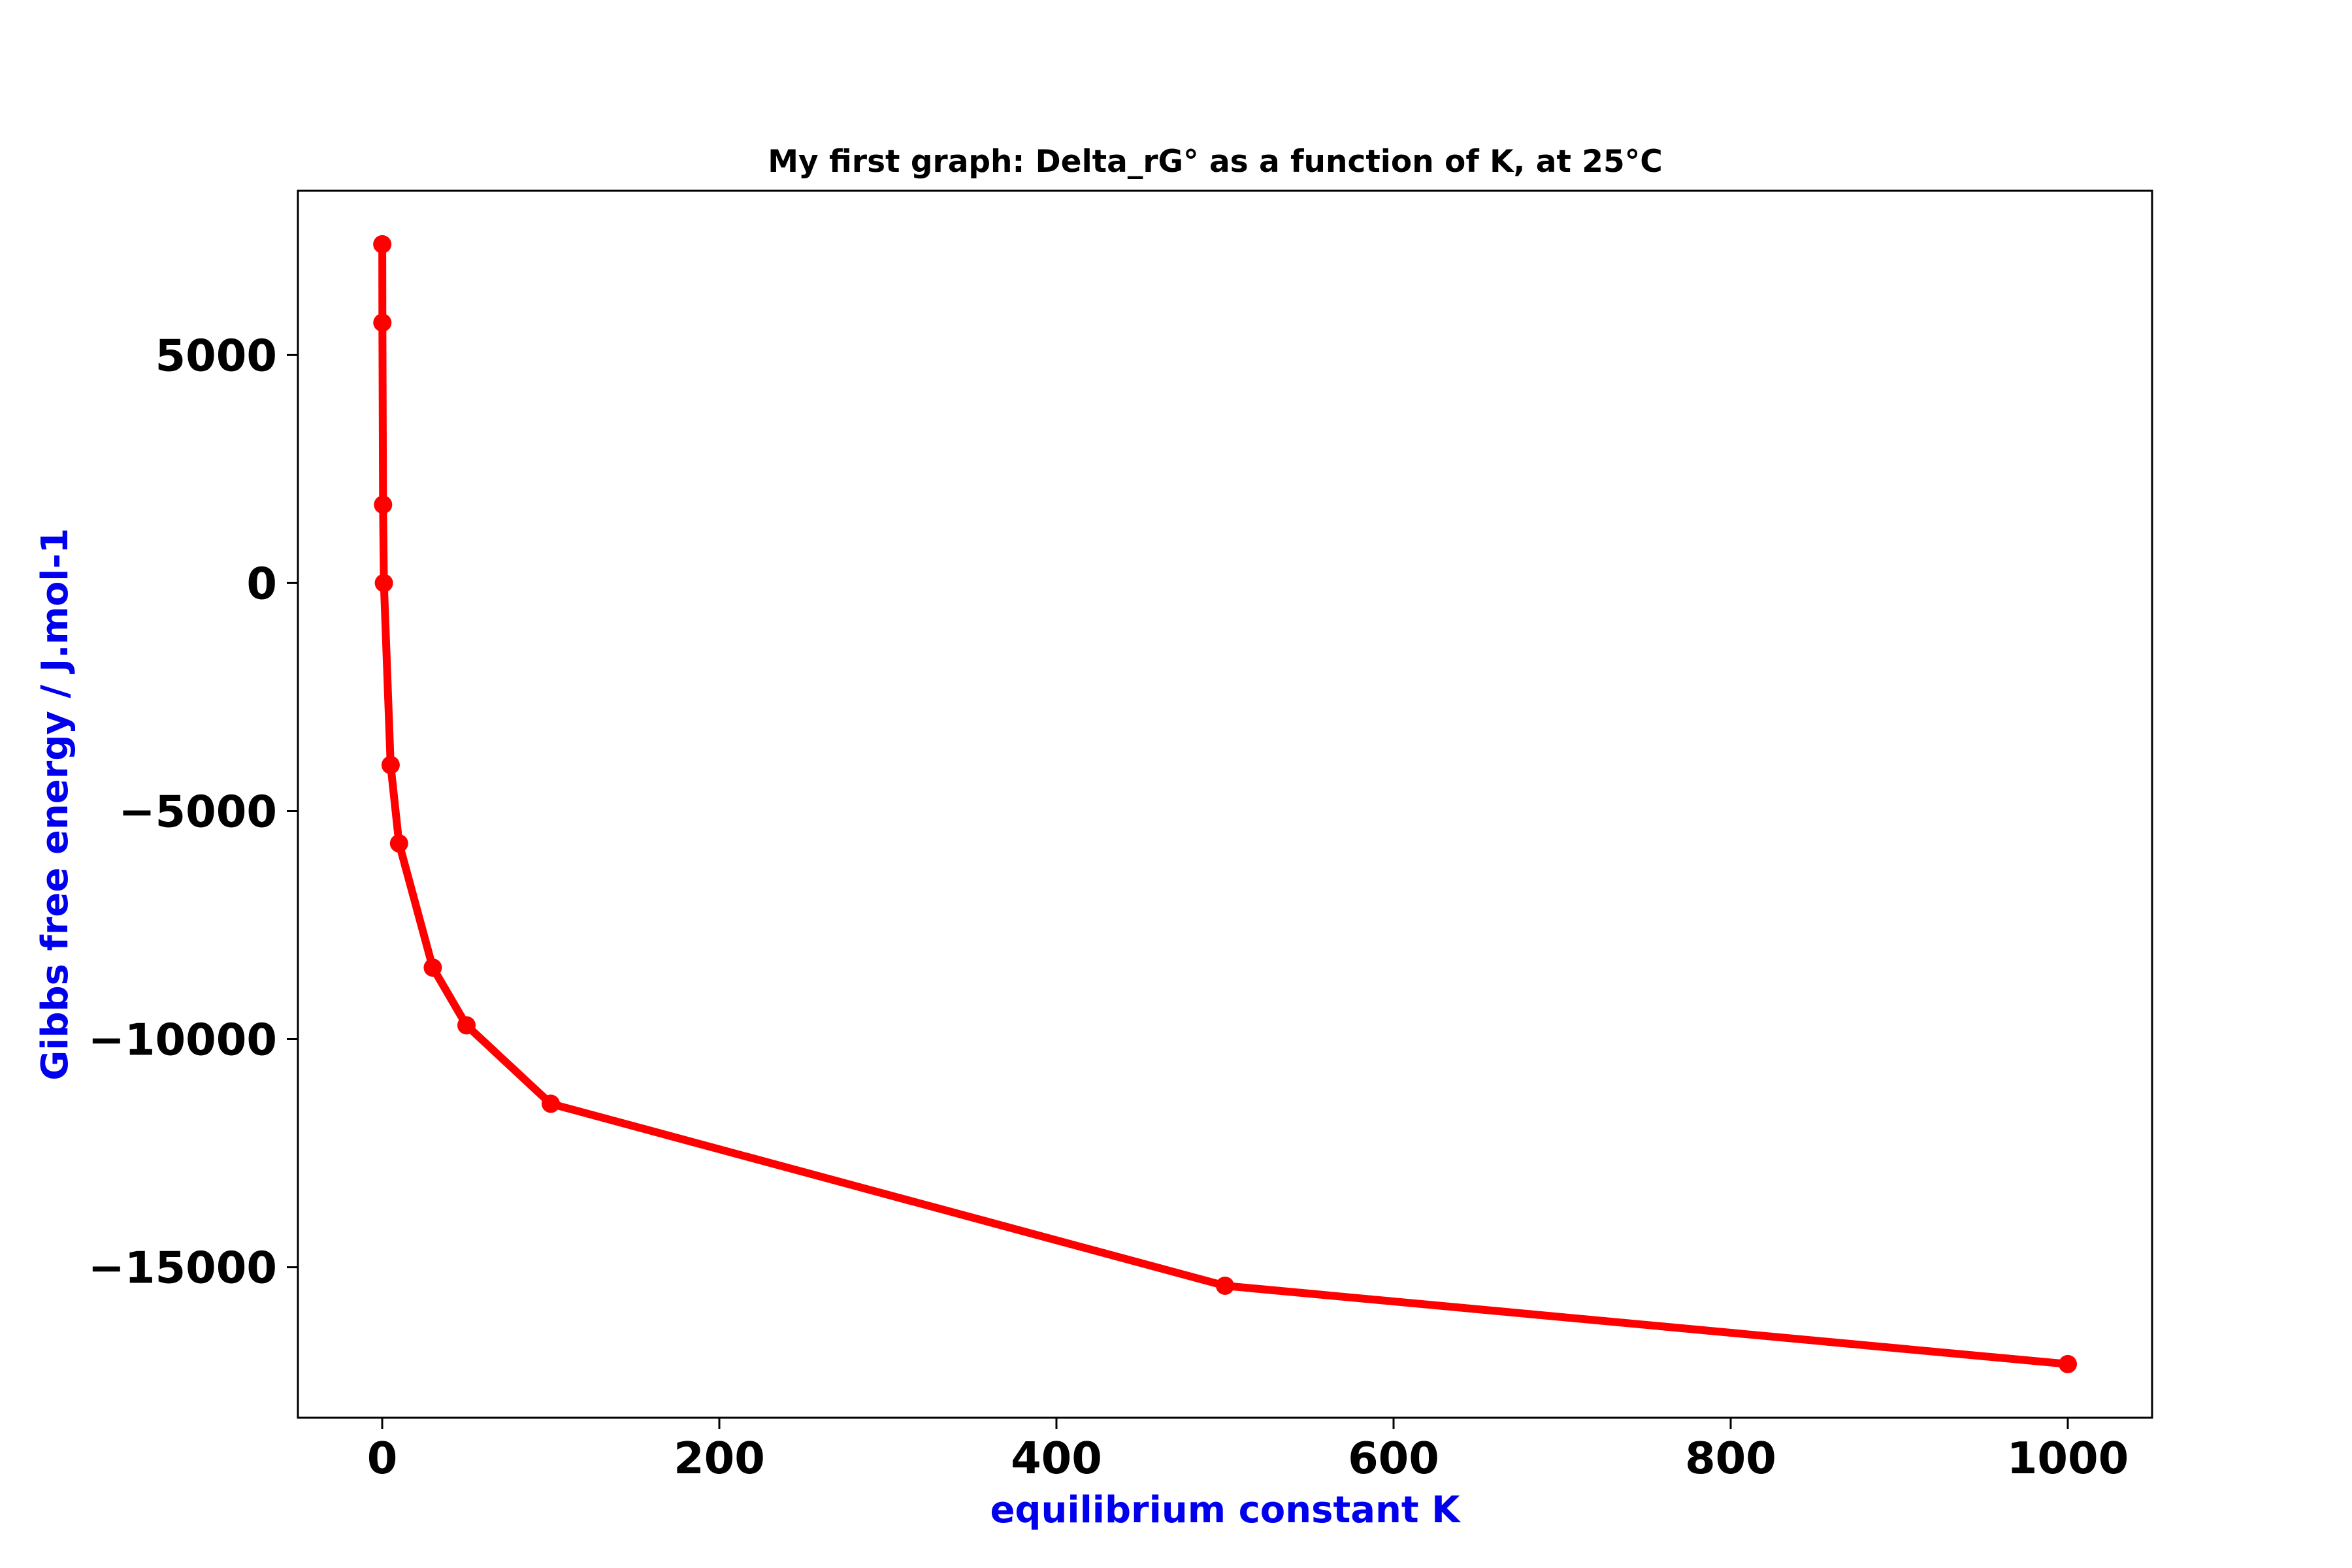 The height and width of the screenshot is (1568, 2352). I want to click on y-tick-label: −10000, so click(182, 1040).